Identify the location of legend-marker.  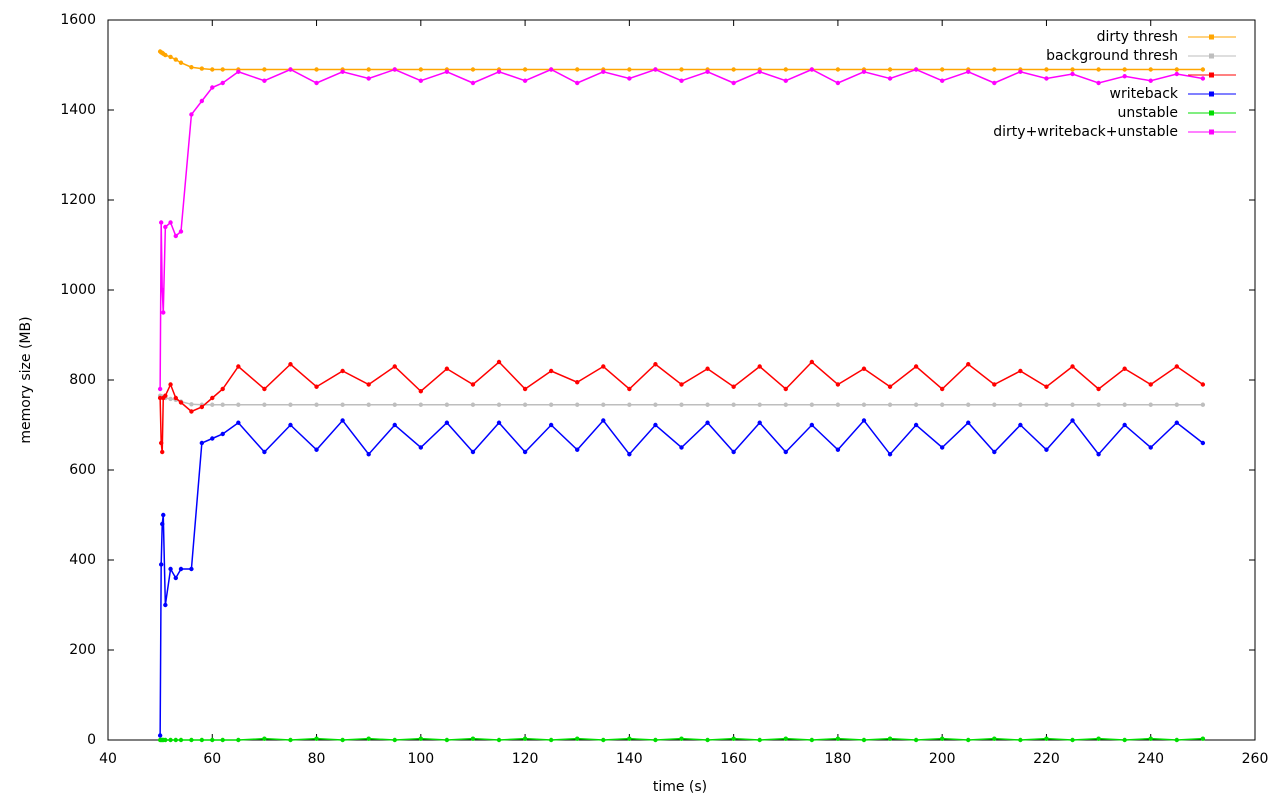
(1211, 37).